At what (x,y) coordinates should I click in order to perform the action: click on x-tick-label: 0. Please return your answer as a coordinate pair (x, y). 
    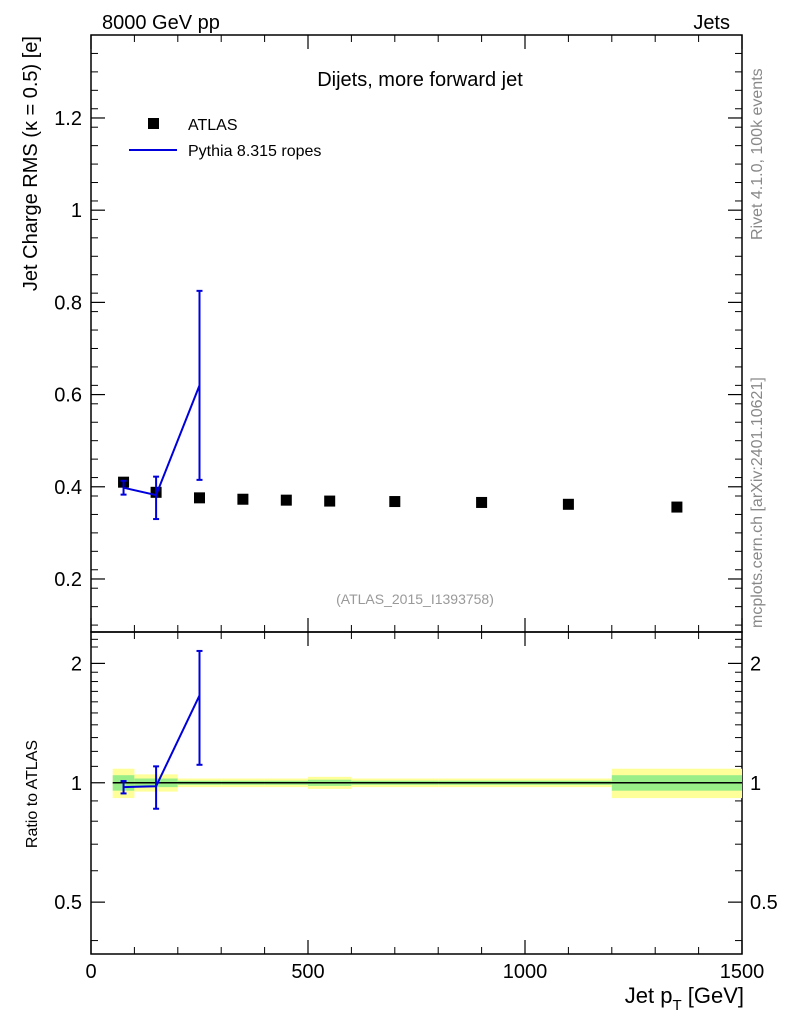
    Looking at the image, I should click on (90, 972).